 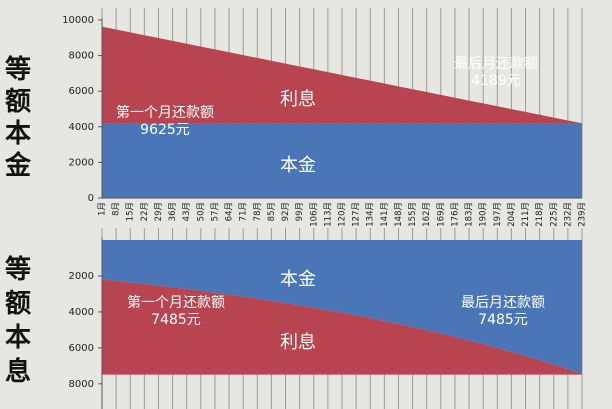 What do you see at coordinates (145, 211) in the screenshot?
I see `x-tick-label: 22月` at bounding box center [145, 211].